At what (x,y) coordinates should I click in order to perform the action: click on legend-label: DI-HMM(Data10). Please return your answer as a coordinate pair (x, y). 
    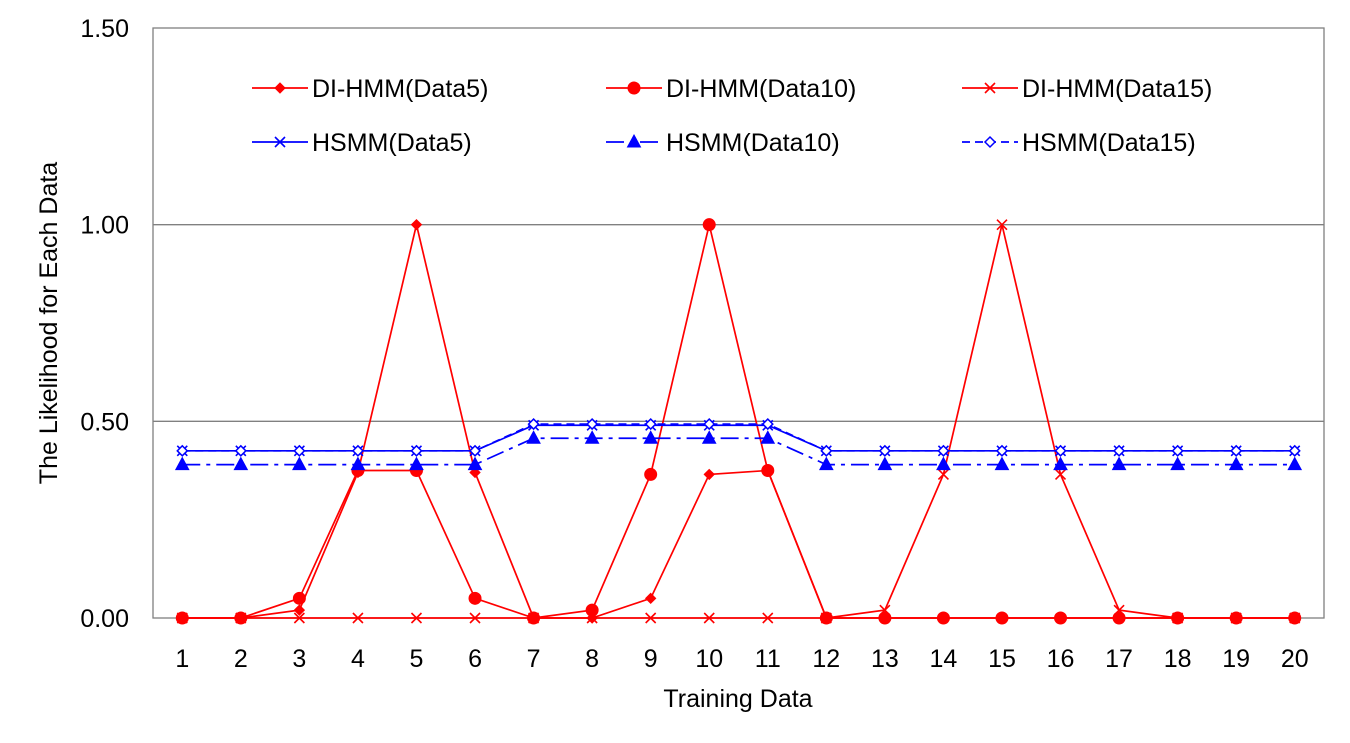
    Looking at the image, I should click on (761, 89).